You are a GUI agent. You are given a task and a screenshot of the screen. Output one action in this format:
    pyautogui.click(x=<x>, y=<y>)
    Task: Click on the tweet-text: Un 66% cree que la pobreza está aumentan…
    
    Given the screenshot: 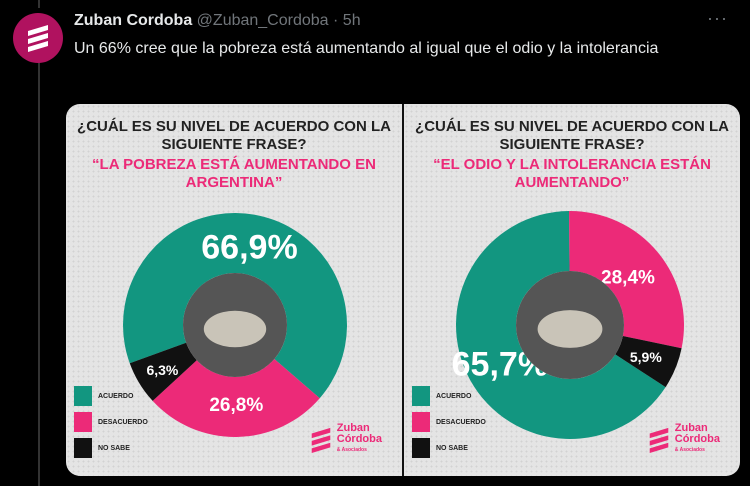 What is the action you would take?
    pyautogui.click(x=366, y=48)
    